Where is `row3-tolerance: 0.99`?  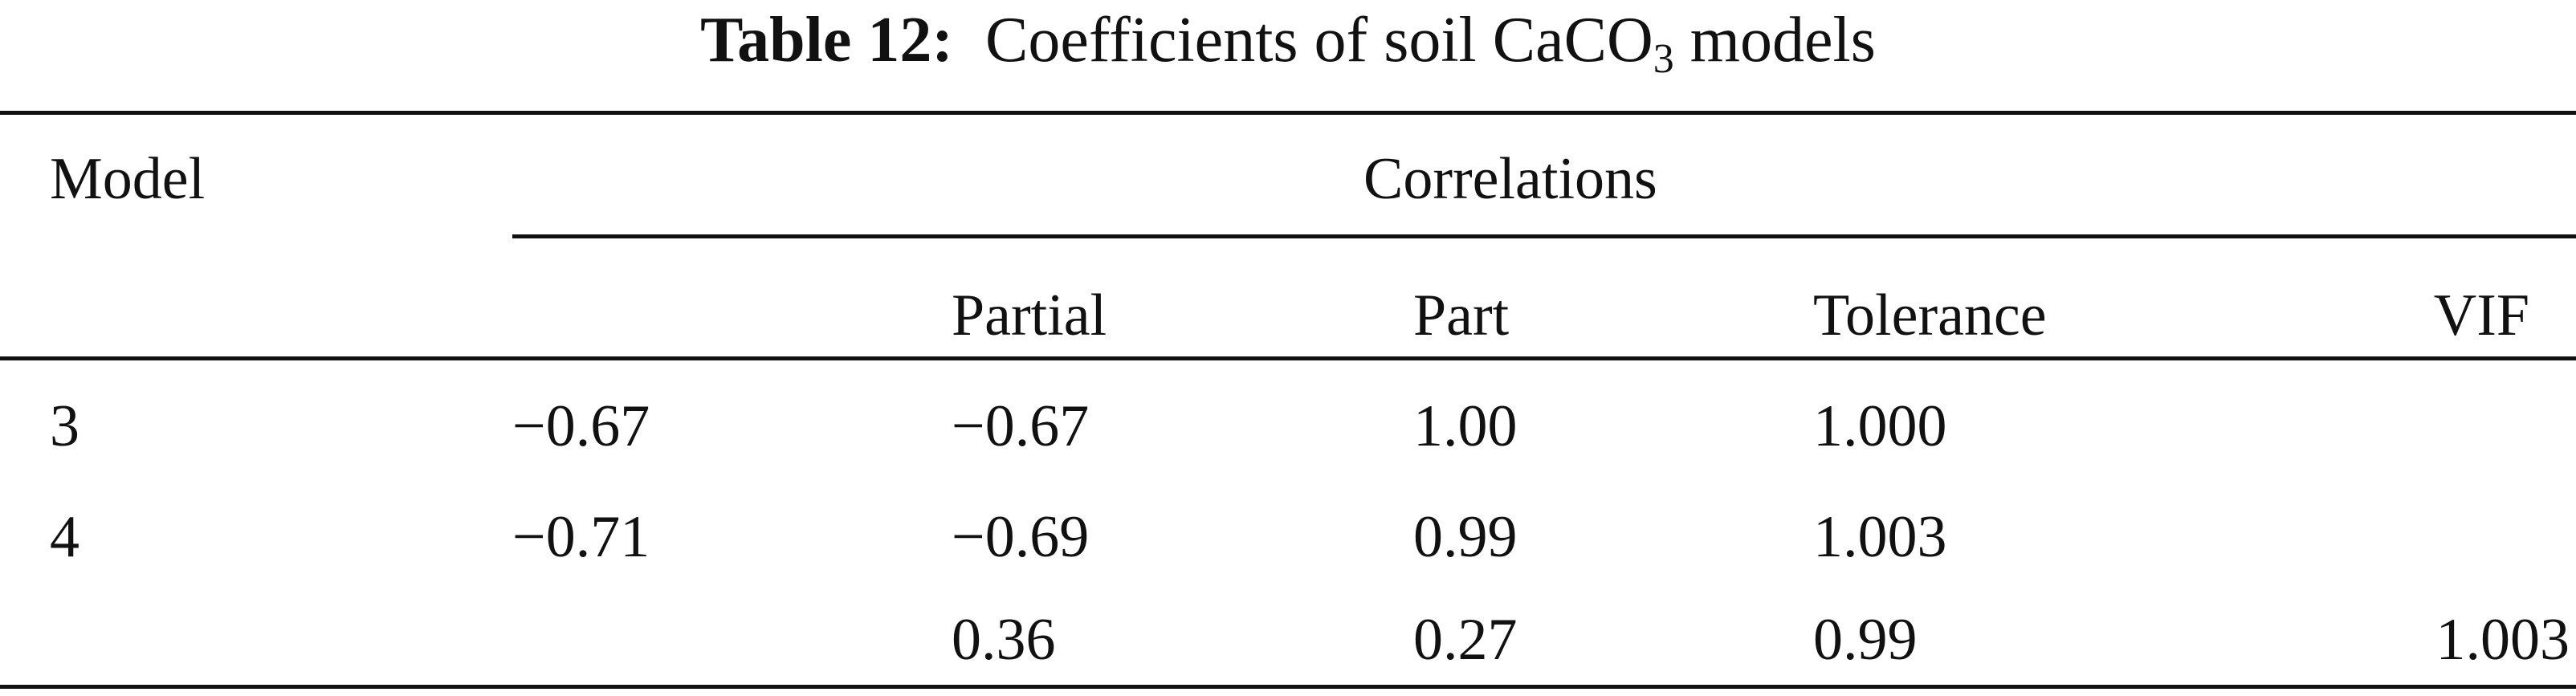 row3-tolerance: 0.99 is located at coordinates (1866, 640).